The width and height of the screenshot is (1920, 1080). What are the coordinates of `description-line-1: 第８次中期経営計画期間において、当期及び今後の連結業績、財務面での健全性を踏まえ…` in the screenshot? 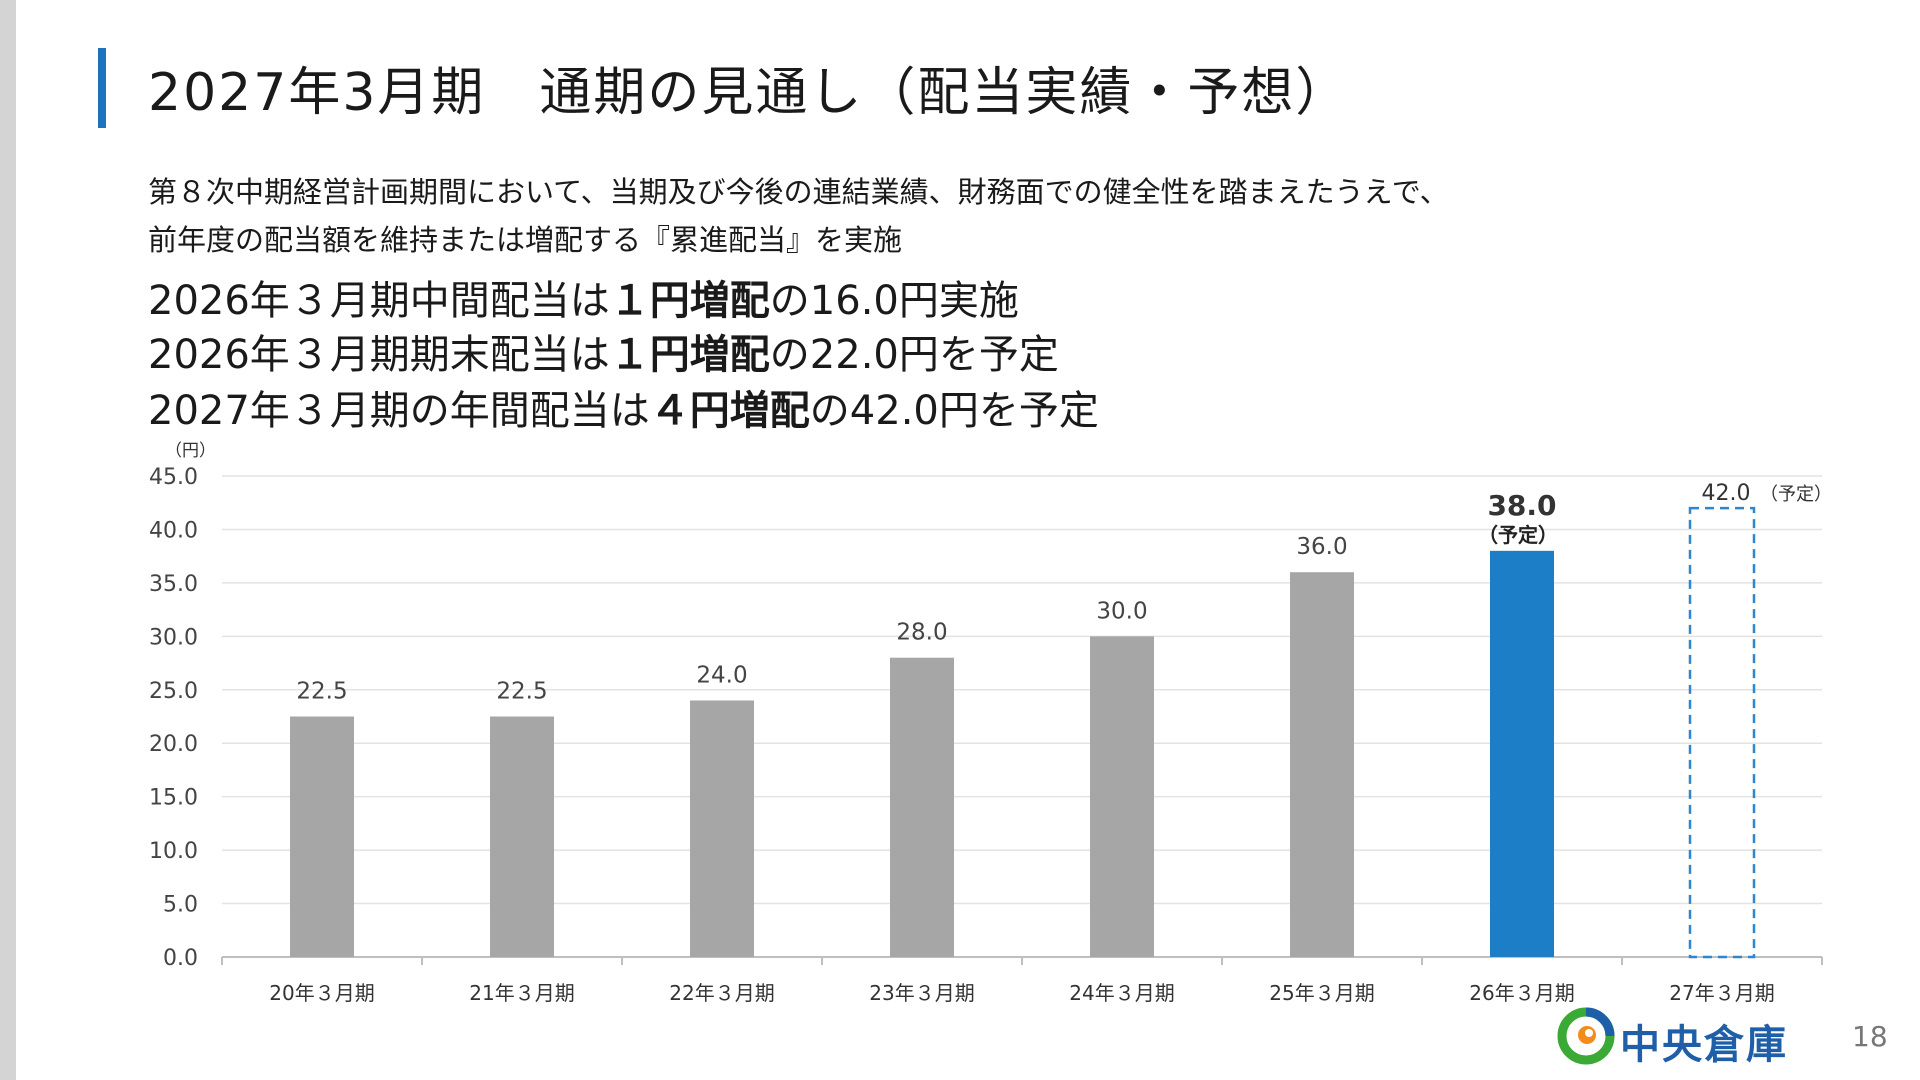 It's located at (798, 192).